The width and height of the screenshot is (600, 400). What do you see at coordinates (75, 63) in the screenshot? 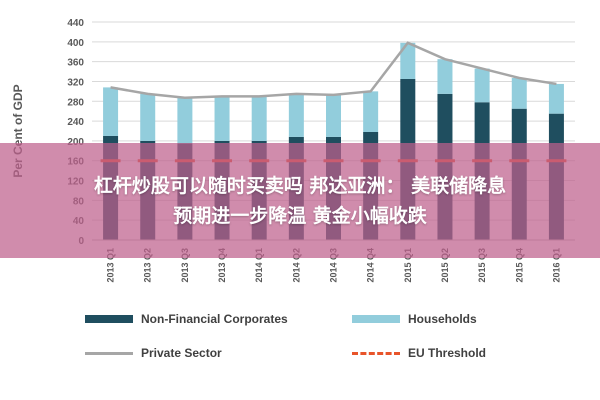
I see `y-tick-label: 360` at bounding box center [75, 63].